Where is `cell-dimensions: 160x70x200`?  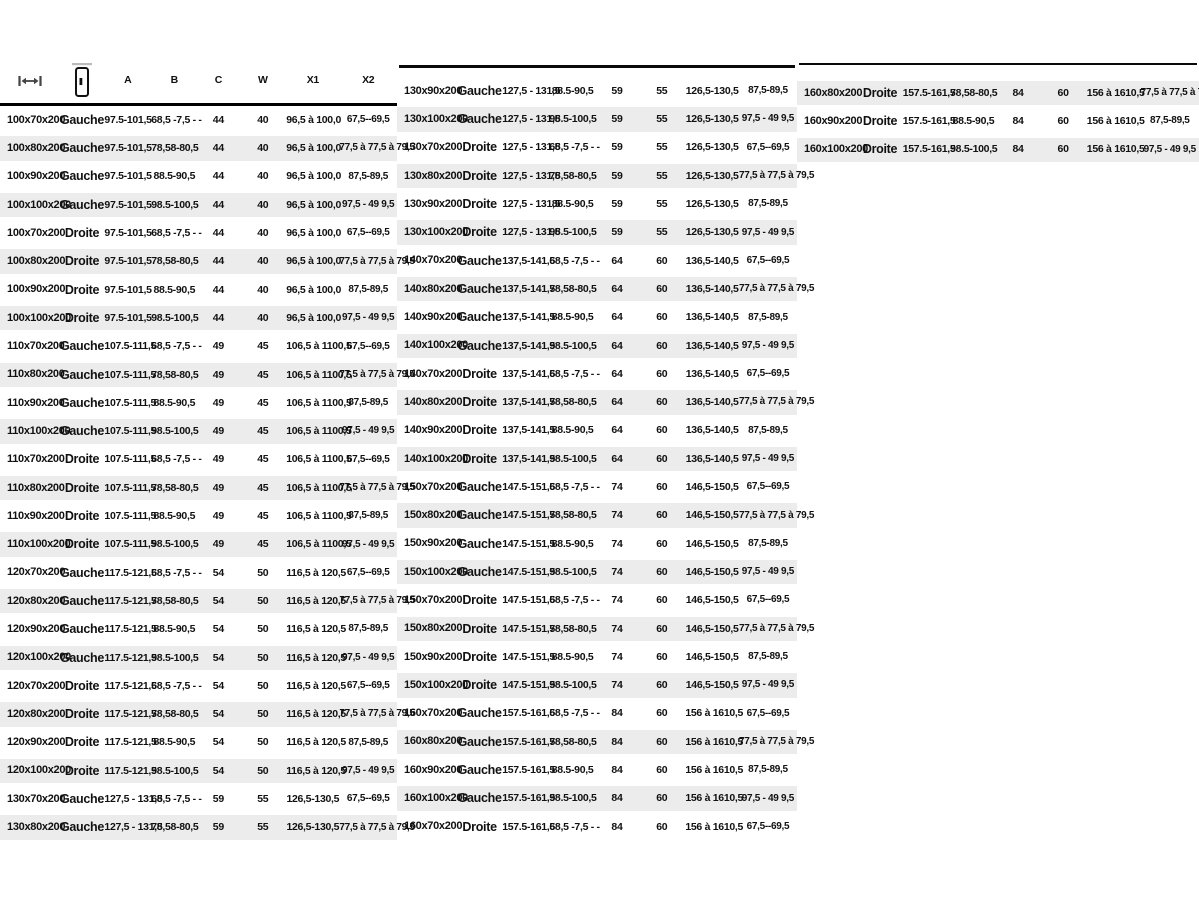
cell-dimensions: 160x70x200 is located at coordinates (433, 826).